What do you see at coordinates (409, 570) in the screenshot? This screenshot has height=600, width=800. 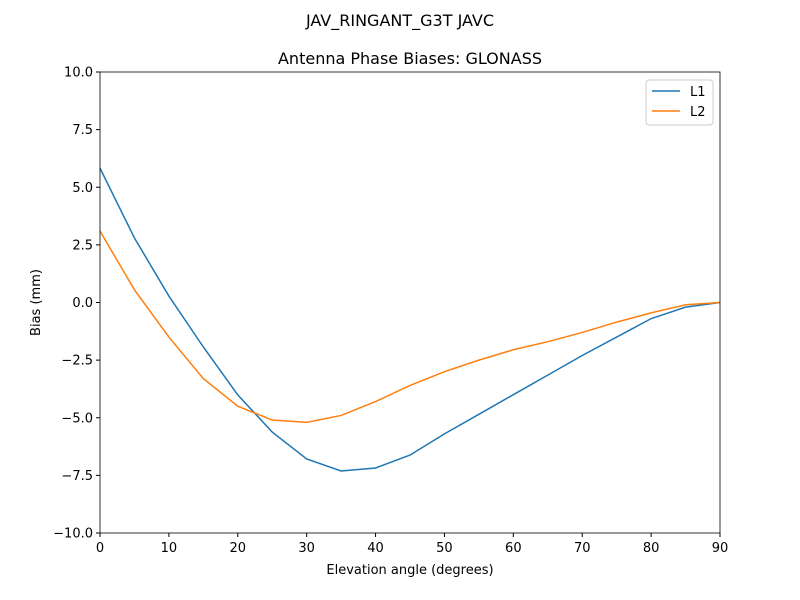 I see `x-axis-label: Elevation angle (degrees)` at bounding box center [409, 570].